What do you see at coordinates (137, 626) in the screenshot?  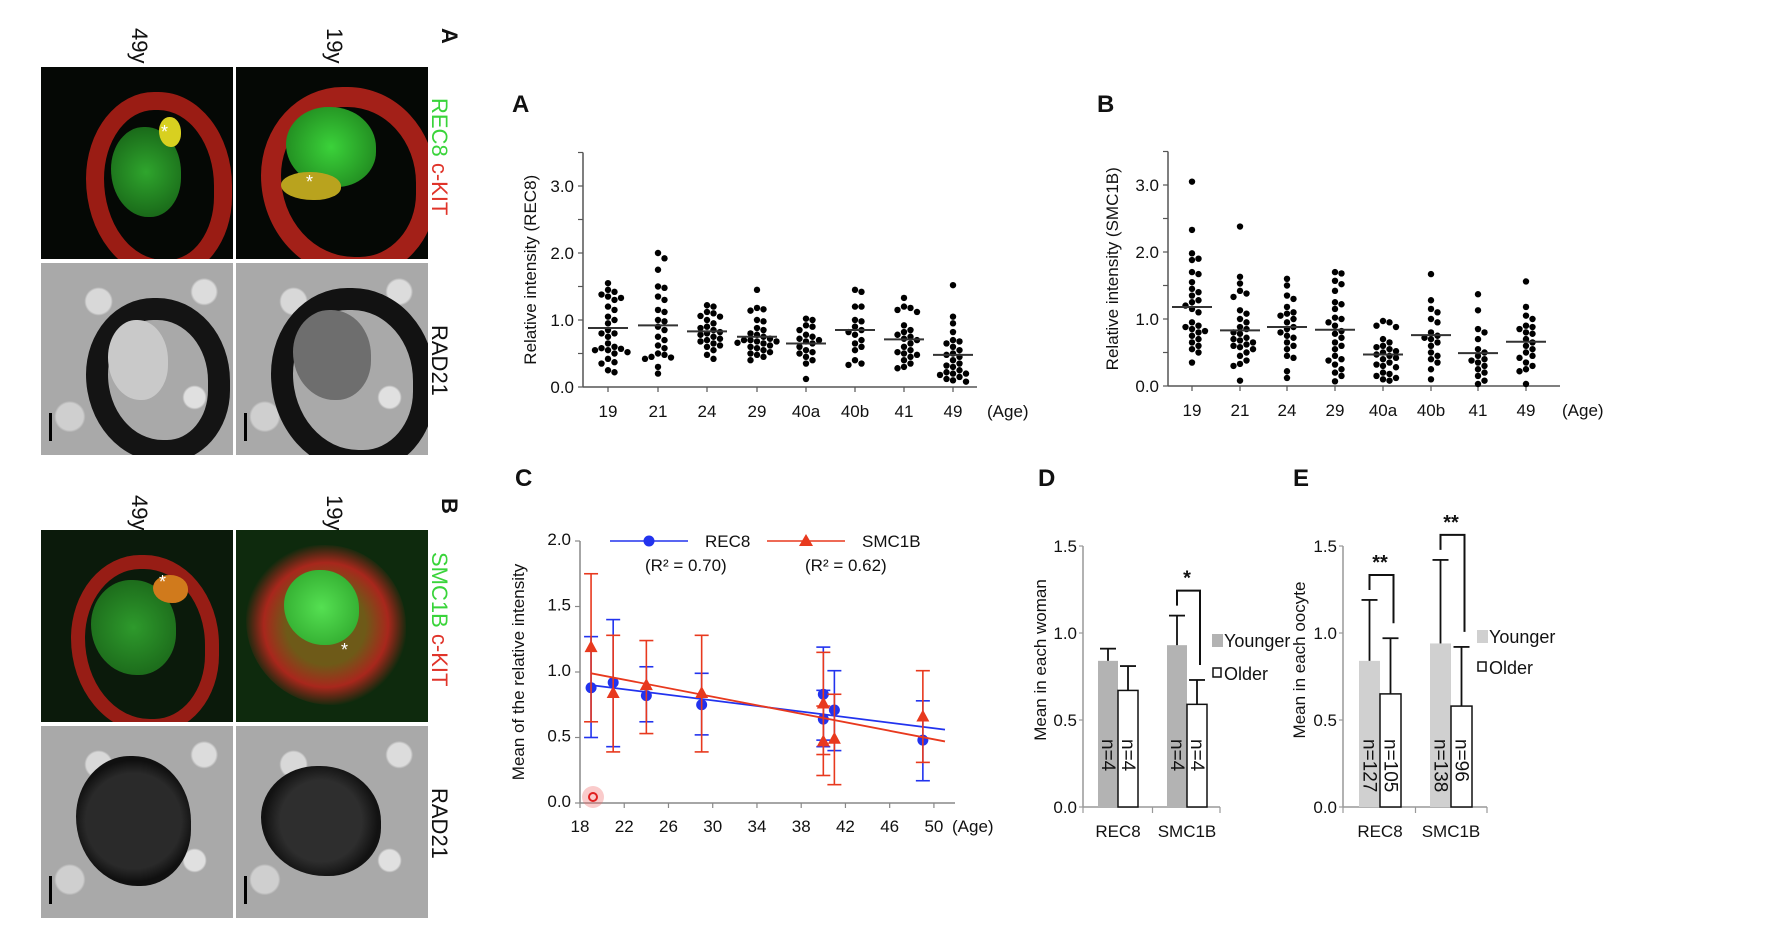 I see `micrograph-smc1b-ckit-49y: *` at bounding box center [137, 626].